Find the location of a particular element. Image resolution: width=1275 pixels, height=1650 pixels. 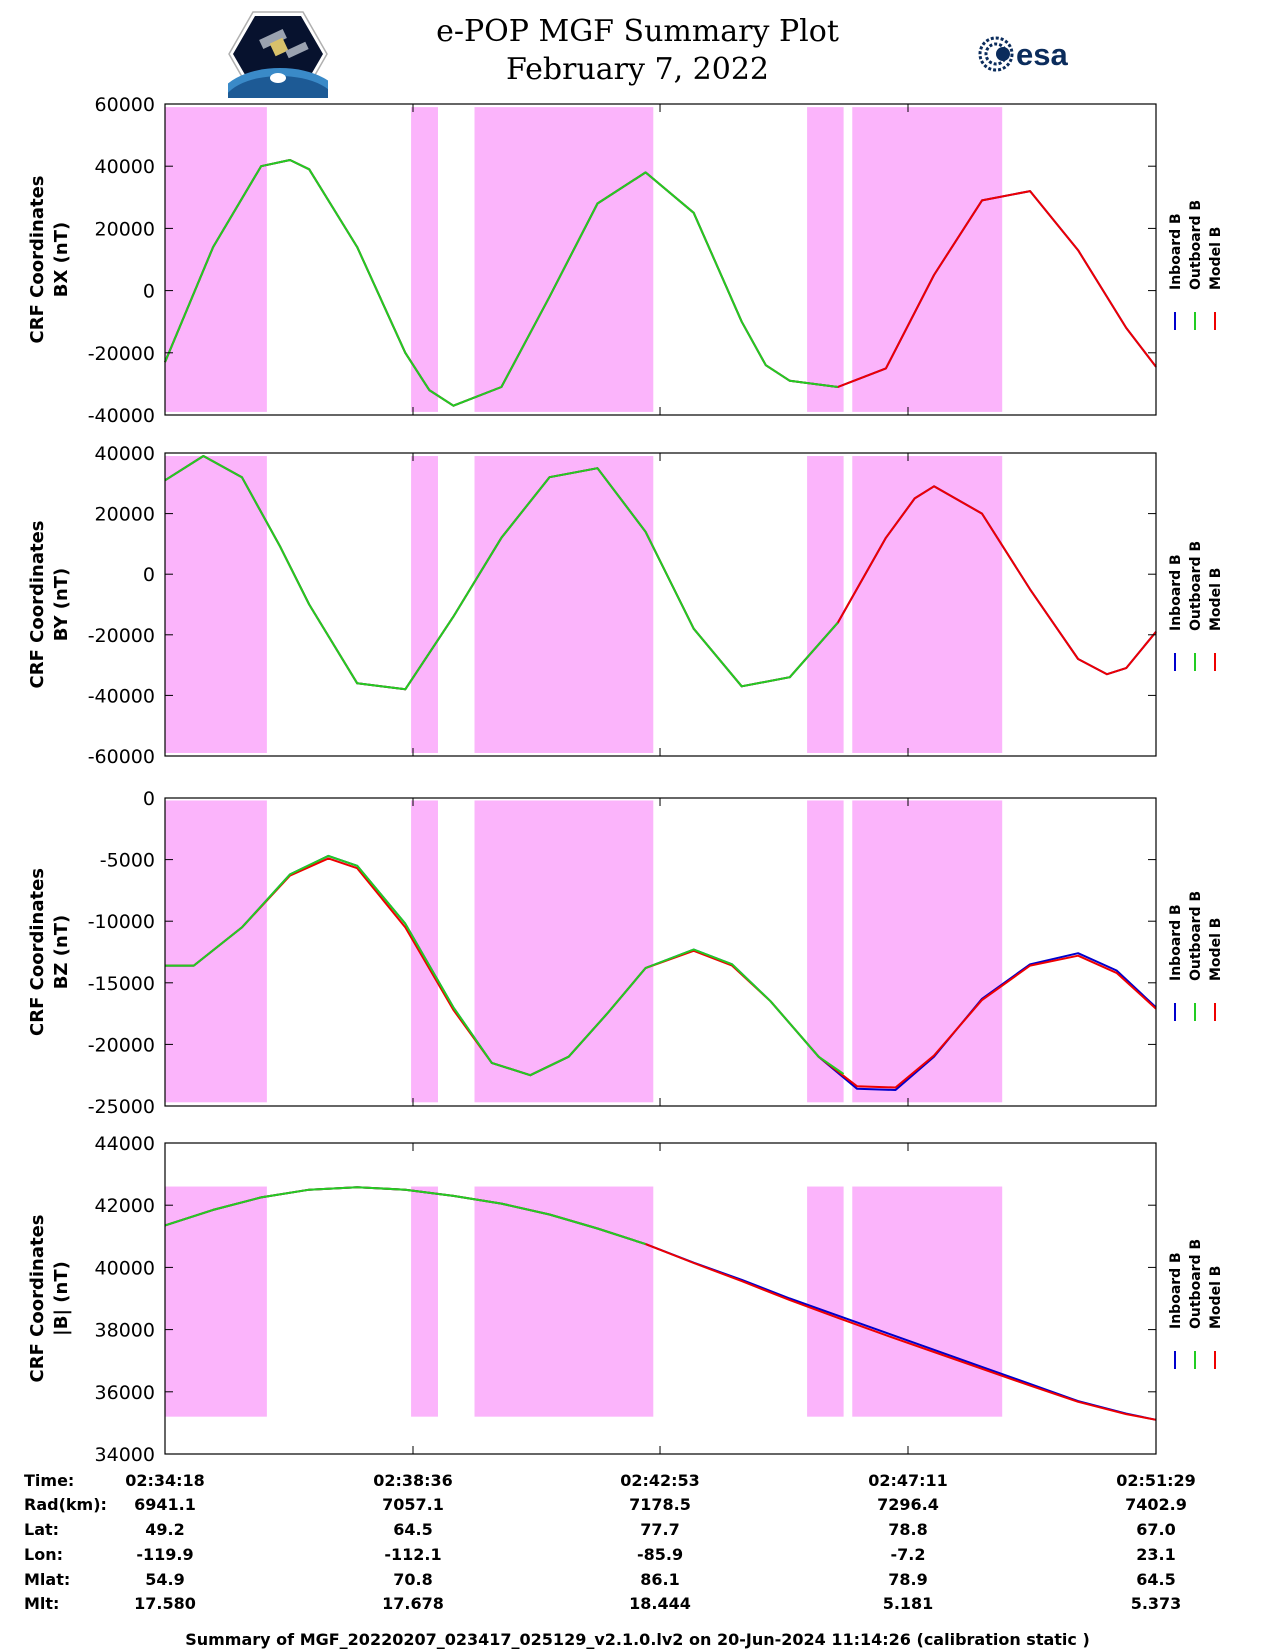

info-value: -112.1 is located at coordinates (412, 1554).